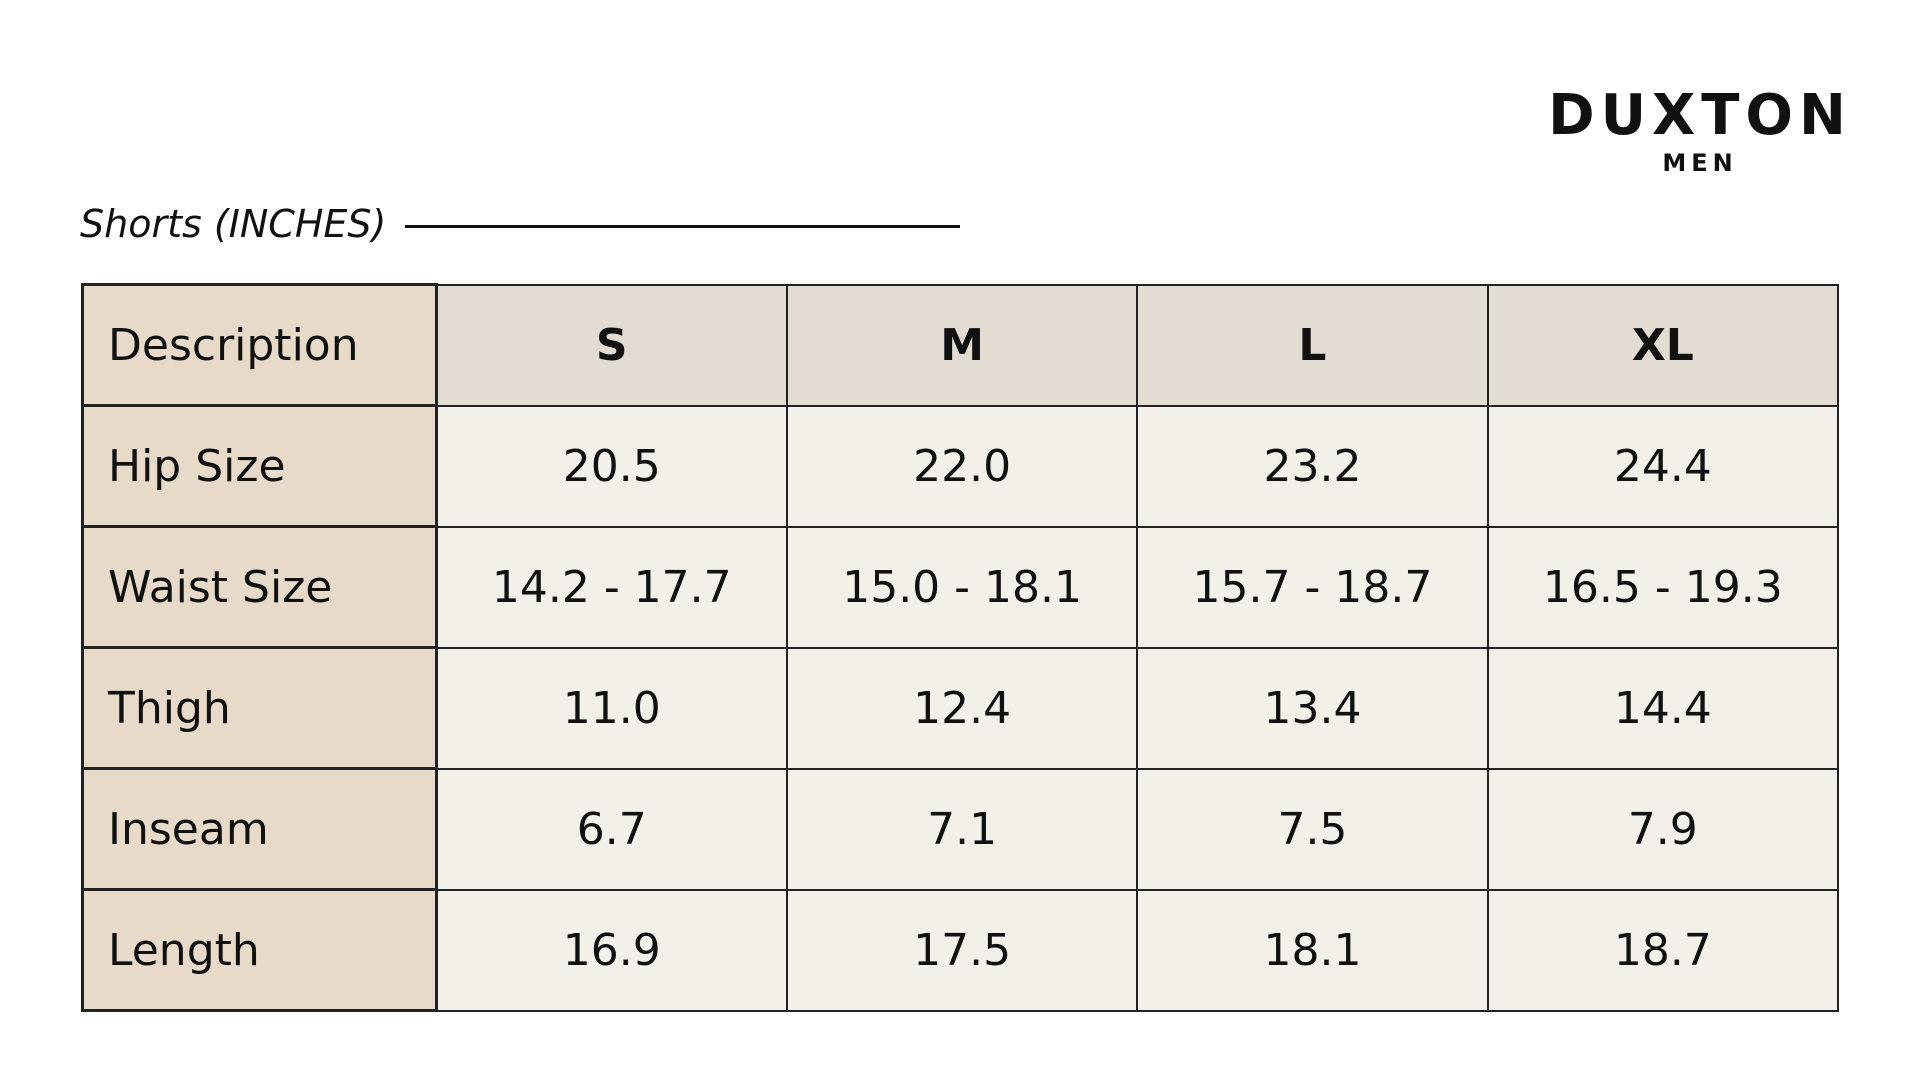 This screenshot has width=1920, height=1080. What do you see at coordinates (611, 708) in the screenshot?
I see `size-value: 11.0` at bounding box center [611, 708].